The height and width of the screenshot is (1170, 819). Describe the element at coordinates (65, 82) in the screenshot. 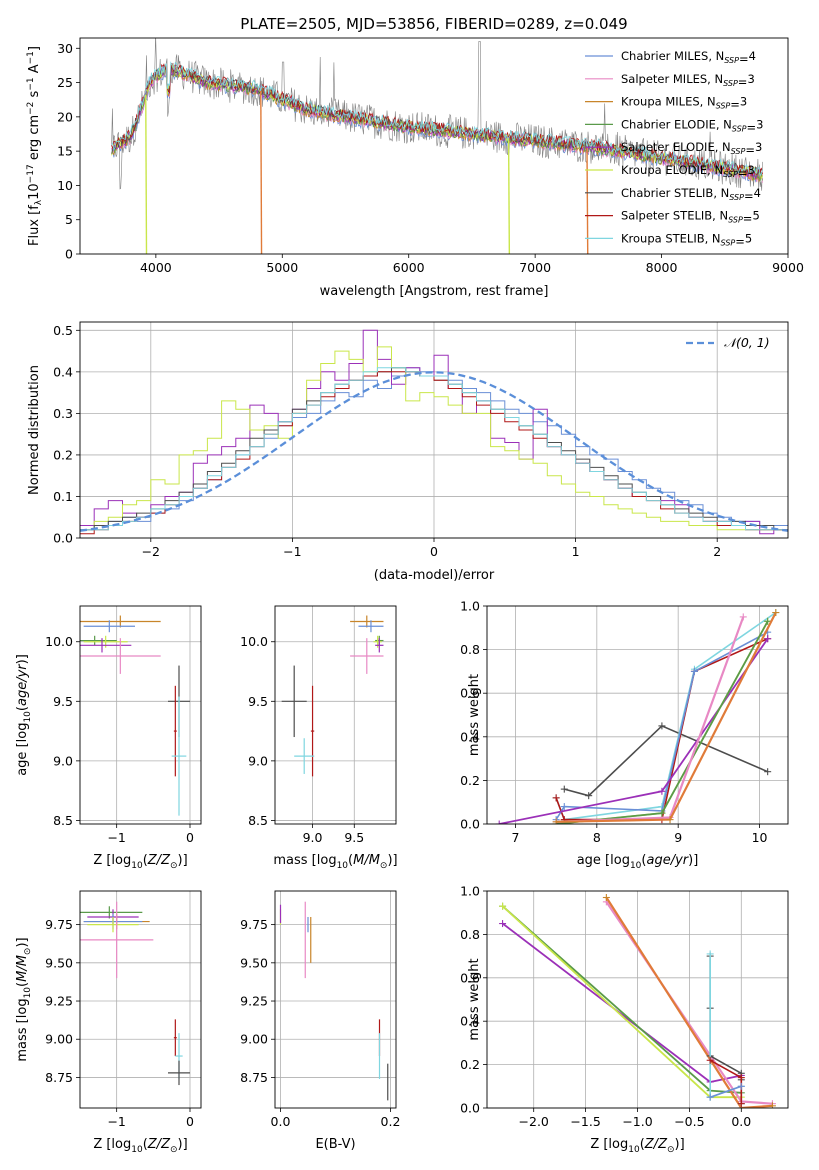

I see `y-tick-label: 25` at that location.